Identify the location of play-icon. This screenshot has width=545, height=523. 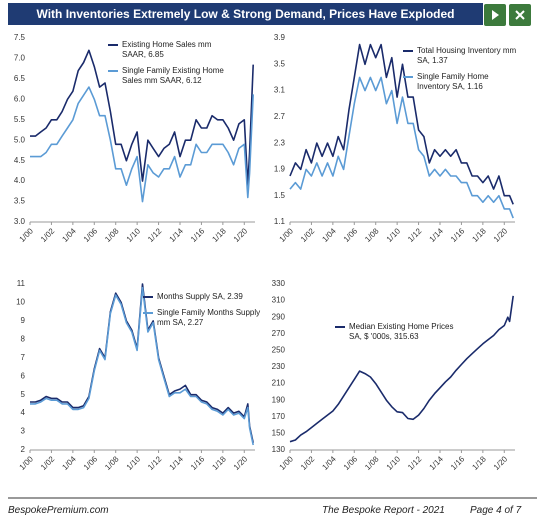
(495, 15).